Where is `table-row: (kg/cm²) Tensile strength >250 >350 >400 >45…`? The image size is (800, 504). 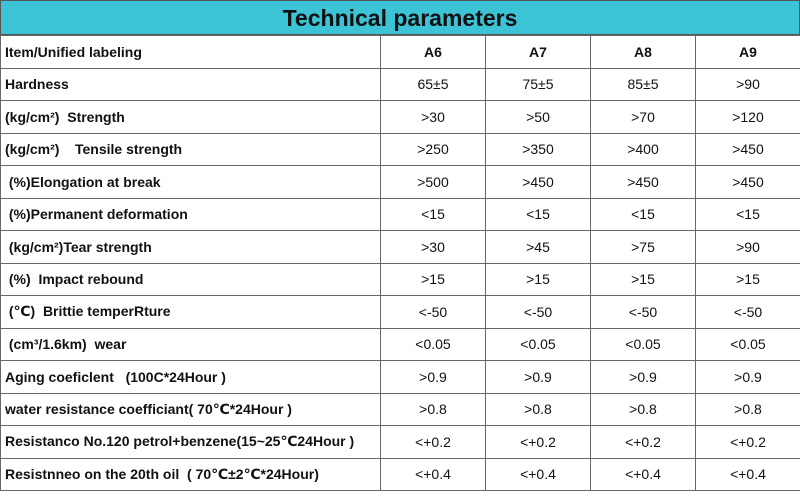 table-row: (kg/cm²) Tensile strength >250 >350 >400 >45… is located at coordinates (400, 149).